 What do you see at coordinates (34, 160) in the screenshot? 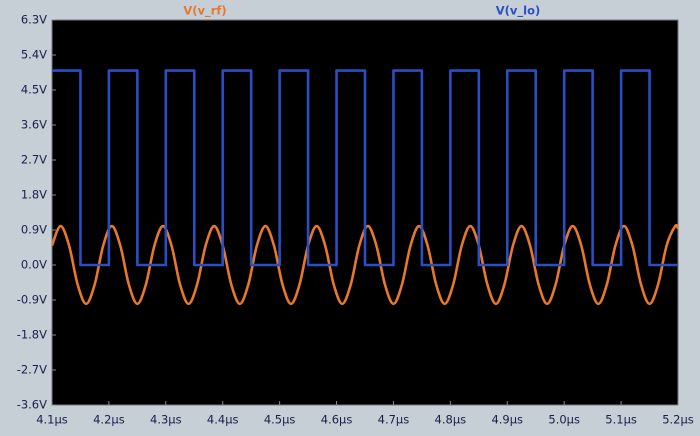
I see `y-tick-label: 2.7V` at bounding box center [34, 160].